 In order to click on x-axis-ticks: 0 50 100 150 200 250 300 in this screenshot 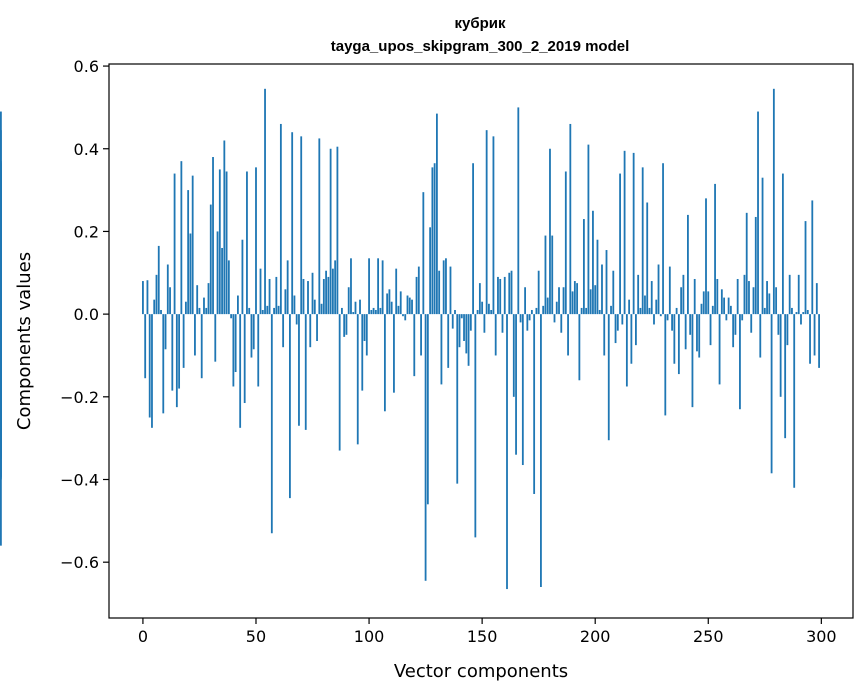, I will do `click(487, 632)`.